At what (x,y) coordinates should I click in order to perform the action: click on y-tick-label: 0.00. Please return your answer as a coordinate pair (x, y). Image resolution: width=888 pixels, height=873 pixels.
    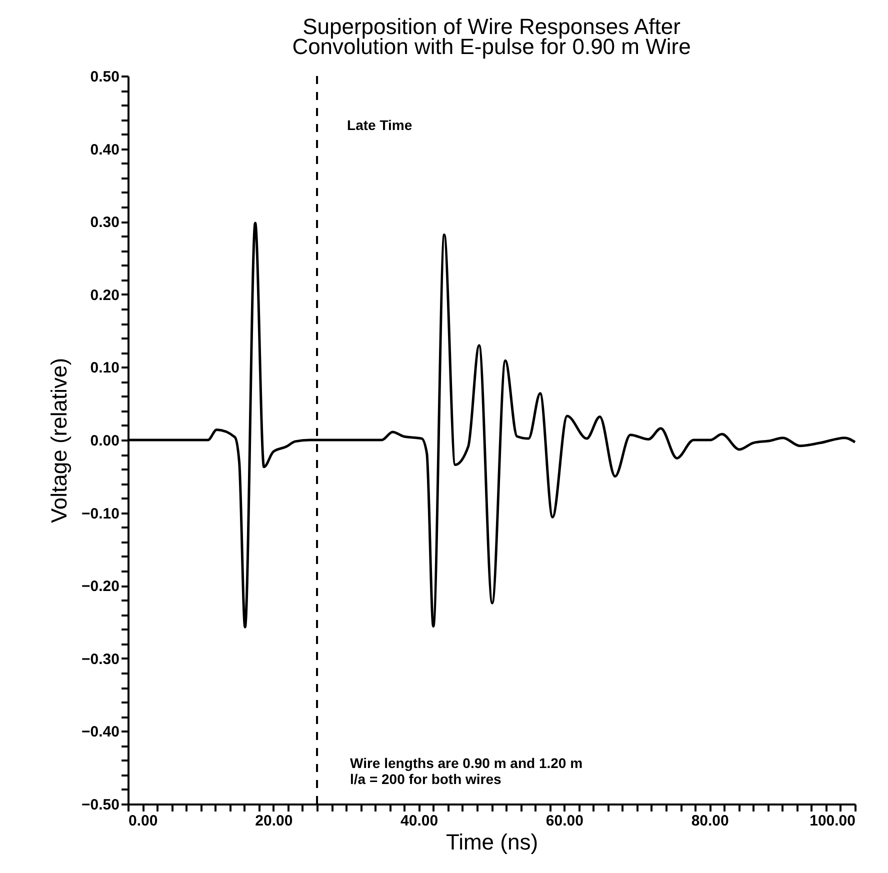
    Looking at the image, I should click on (105, 441).